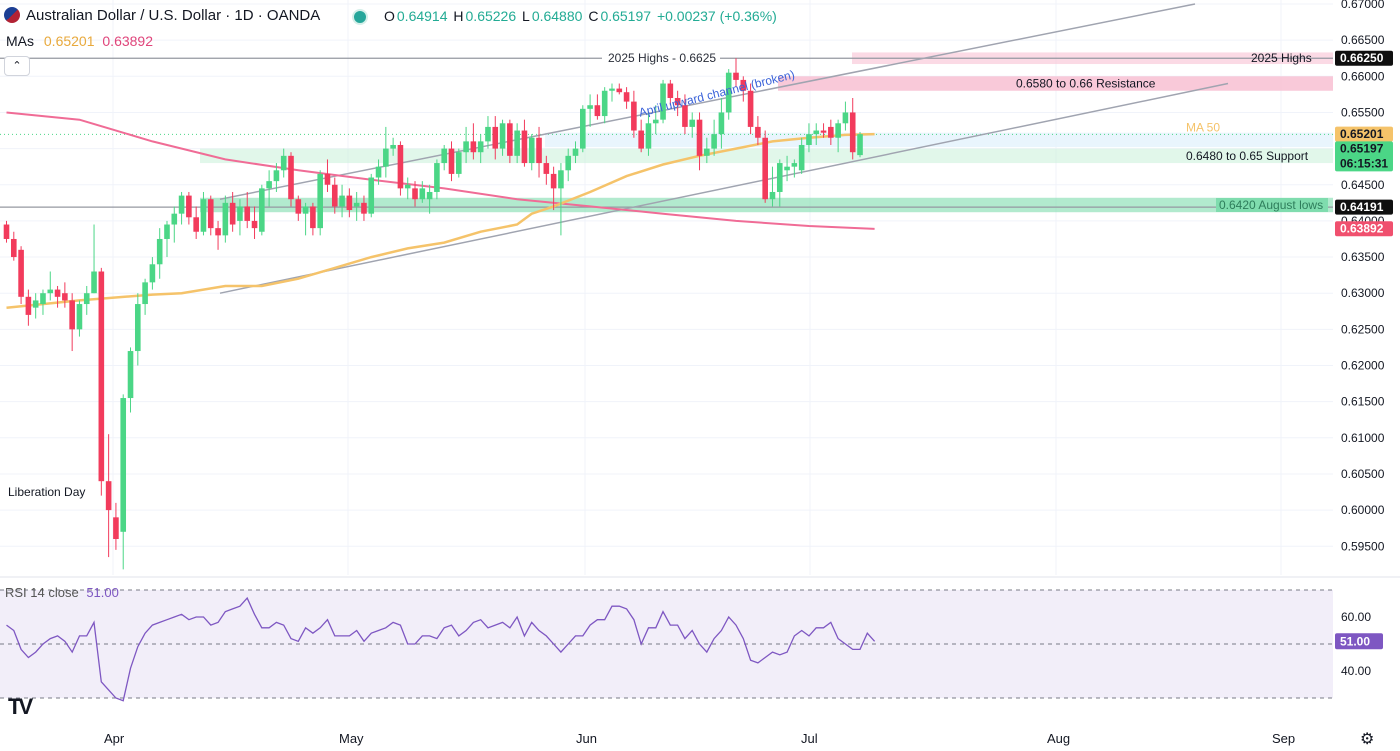 This screenshot has width=1400, height=751. Describe the element at coordinates (1355, 641) in the screenshot. I see `rsi-value-tag: 51.00` at that location.